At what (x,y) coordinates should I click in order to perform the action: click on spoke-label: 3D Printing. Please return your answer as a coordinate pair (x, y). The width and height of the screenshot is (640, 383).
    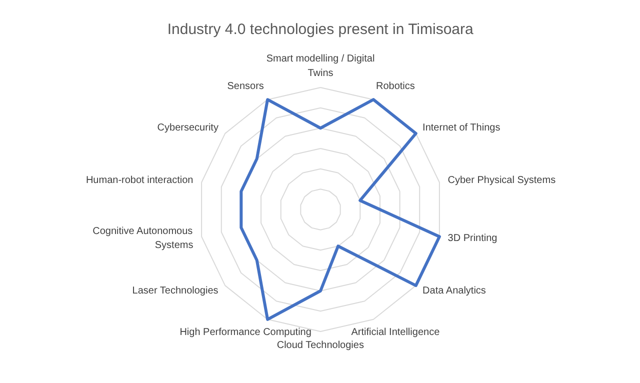
    Looking at the image, I should click on (473, 238).